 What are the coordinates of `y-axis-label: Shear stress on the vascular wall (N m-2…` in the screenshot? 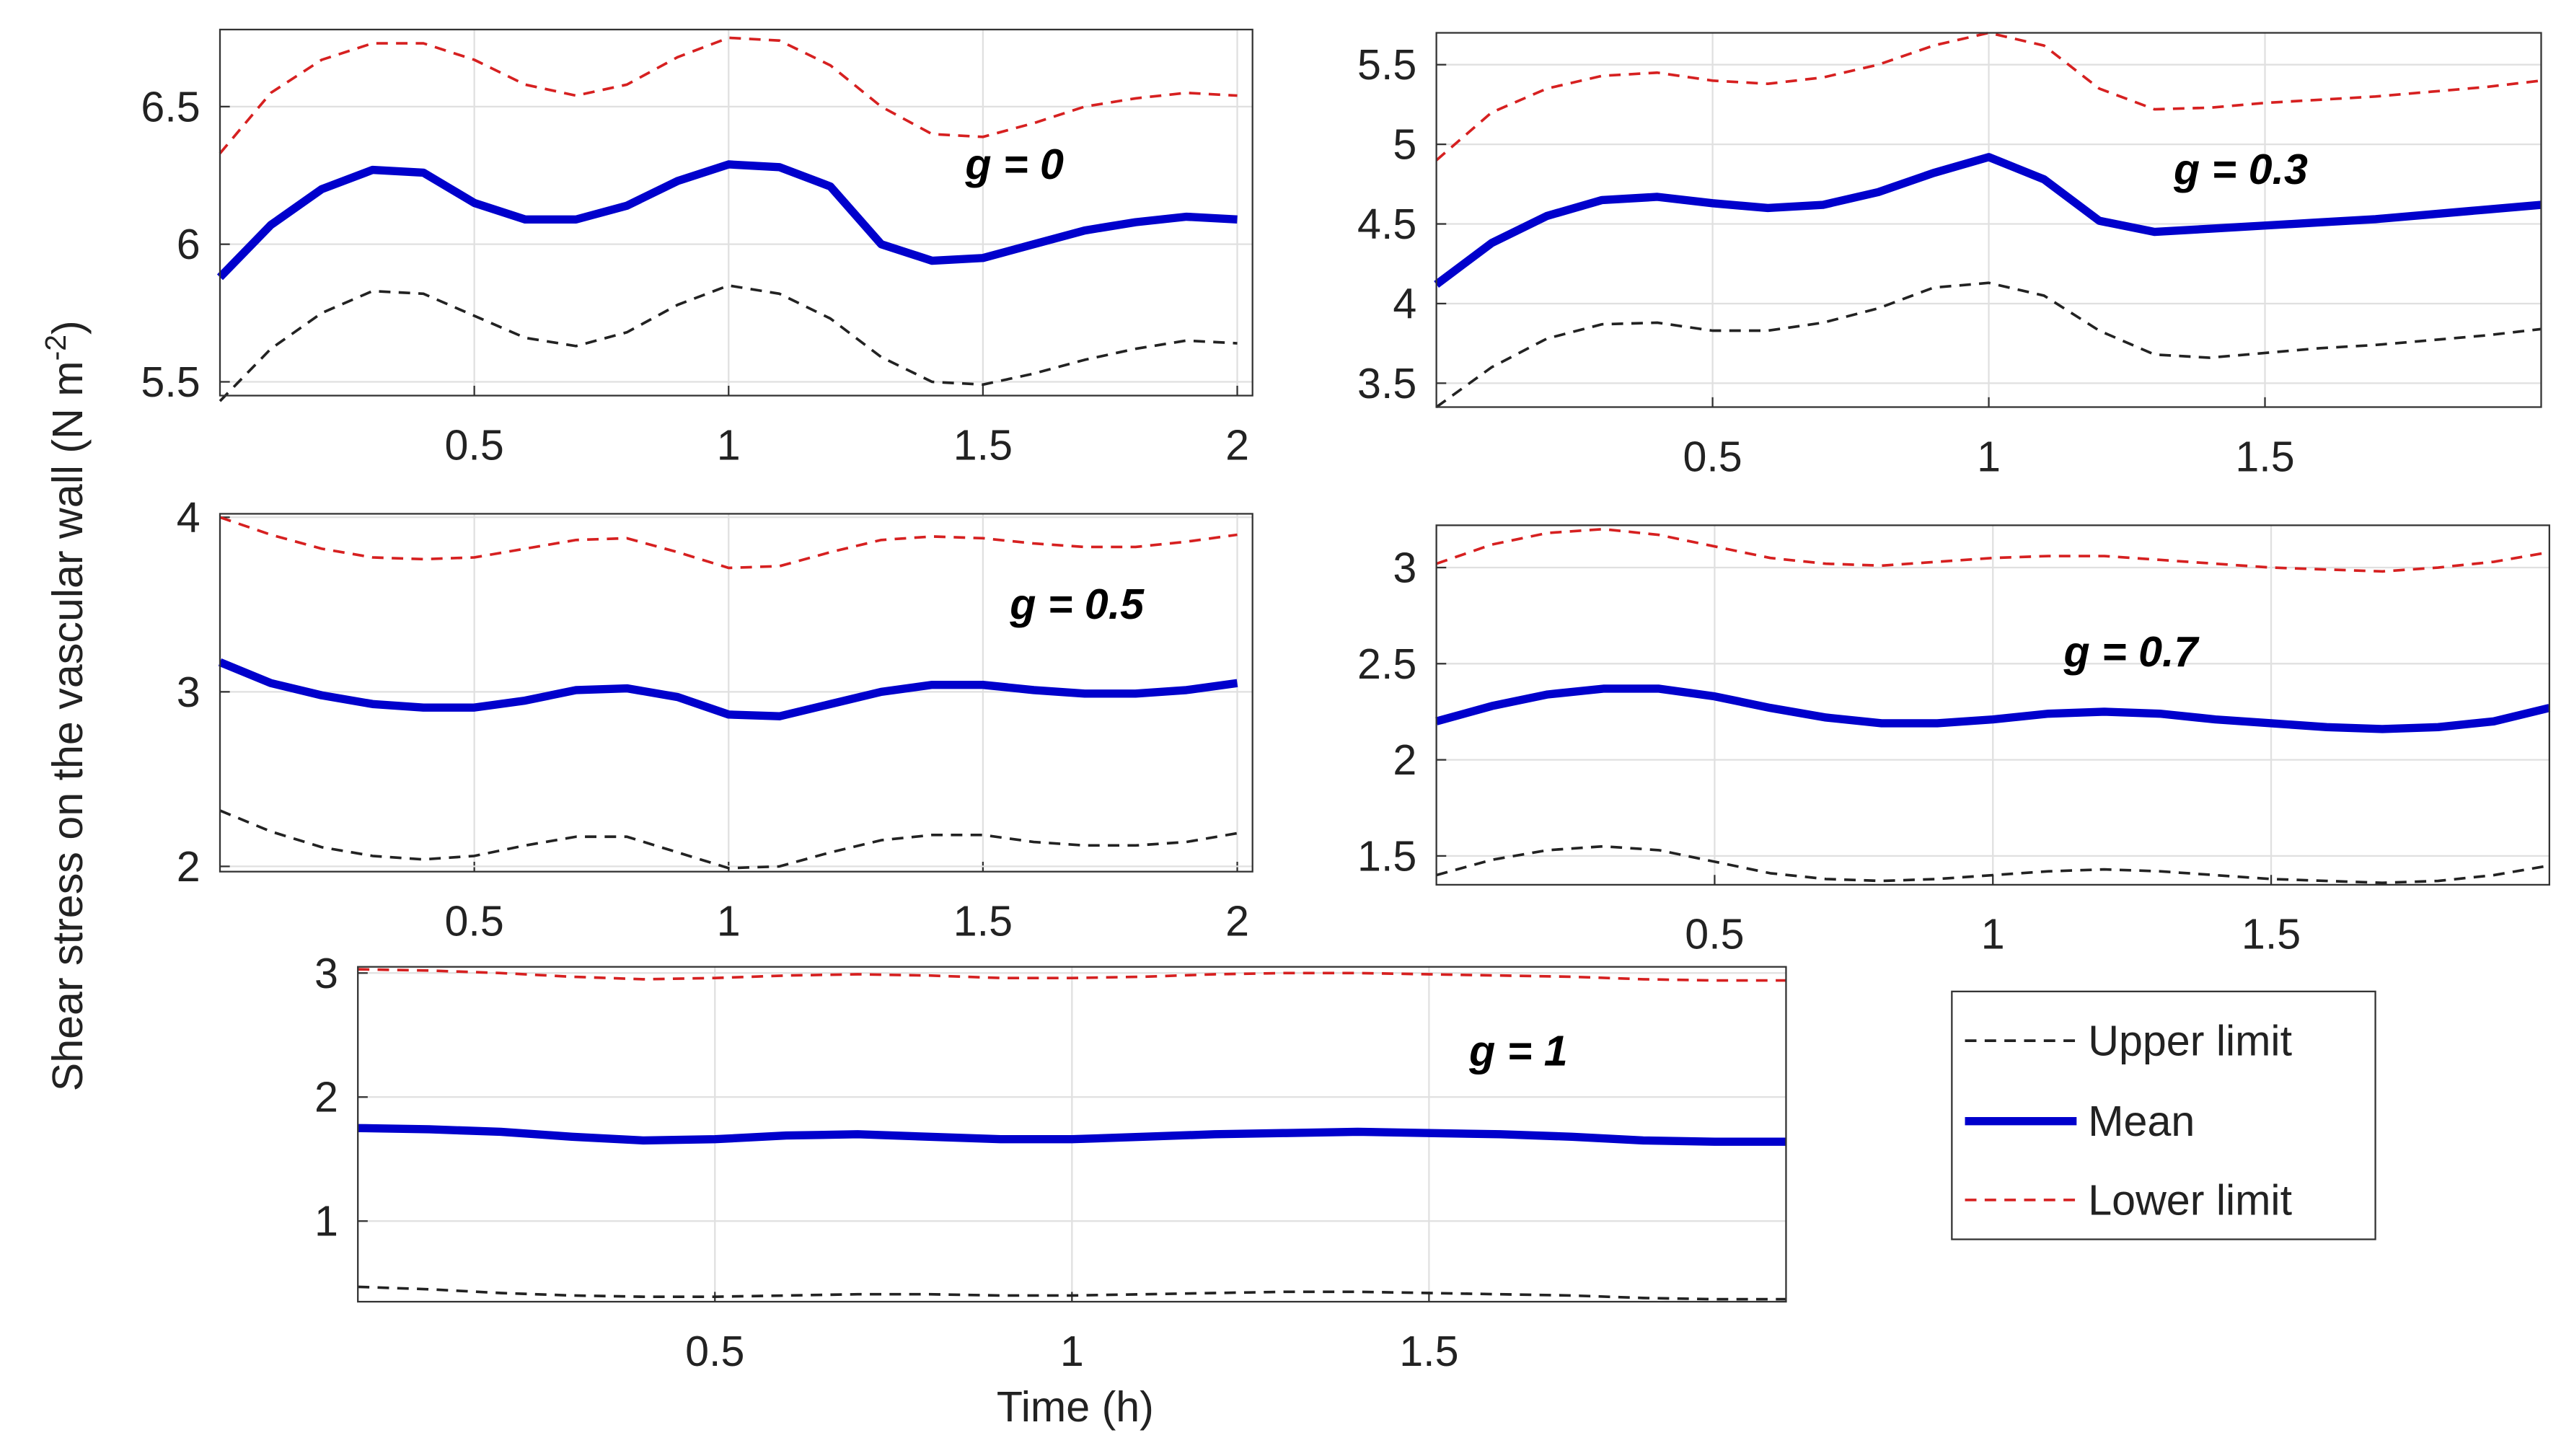 It's located at (65, 705).